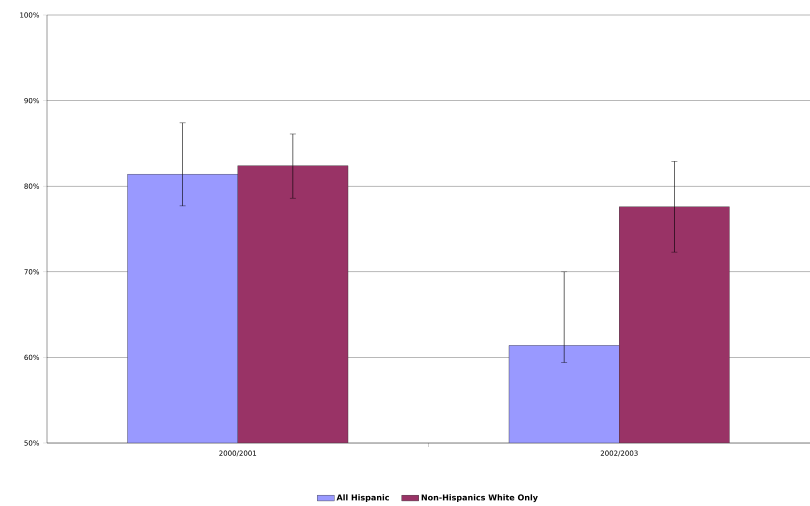 The image size is (810, 506). I want to click on legend-label: All Hispanic, so click(362, 498).